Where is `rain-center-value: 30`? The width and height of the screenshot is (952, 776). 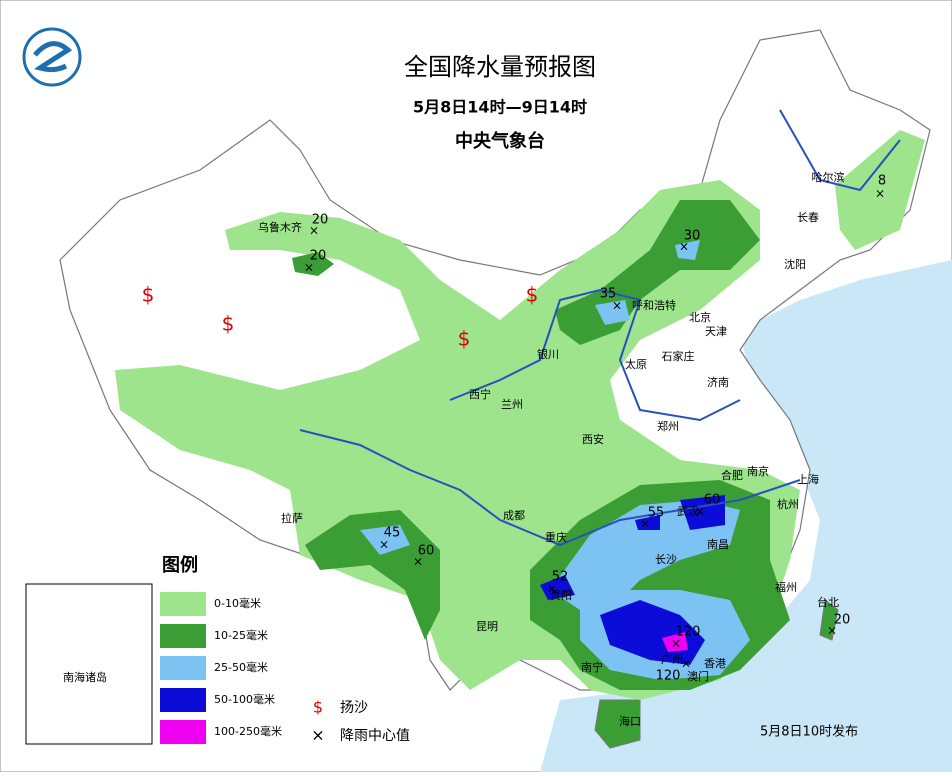 rain-center-value: 30 is located at coordinates (692, 236).